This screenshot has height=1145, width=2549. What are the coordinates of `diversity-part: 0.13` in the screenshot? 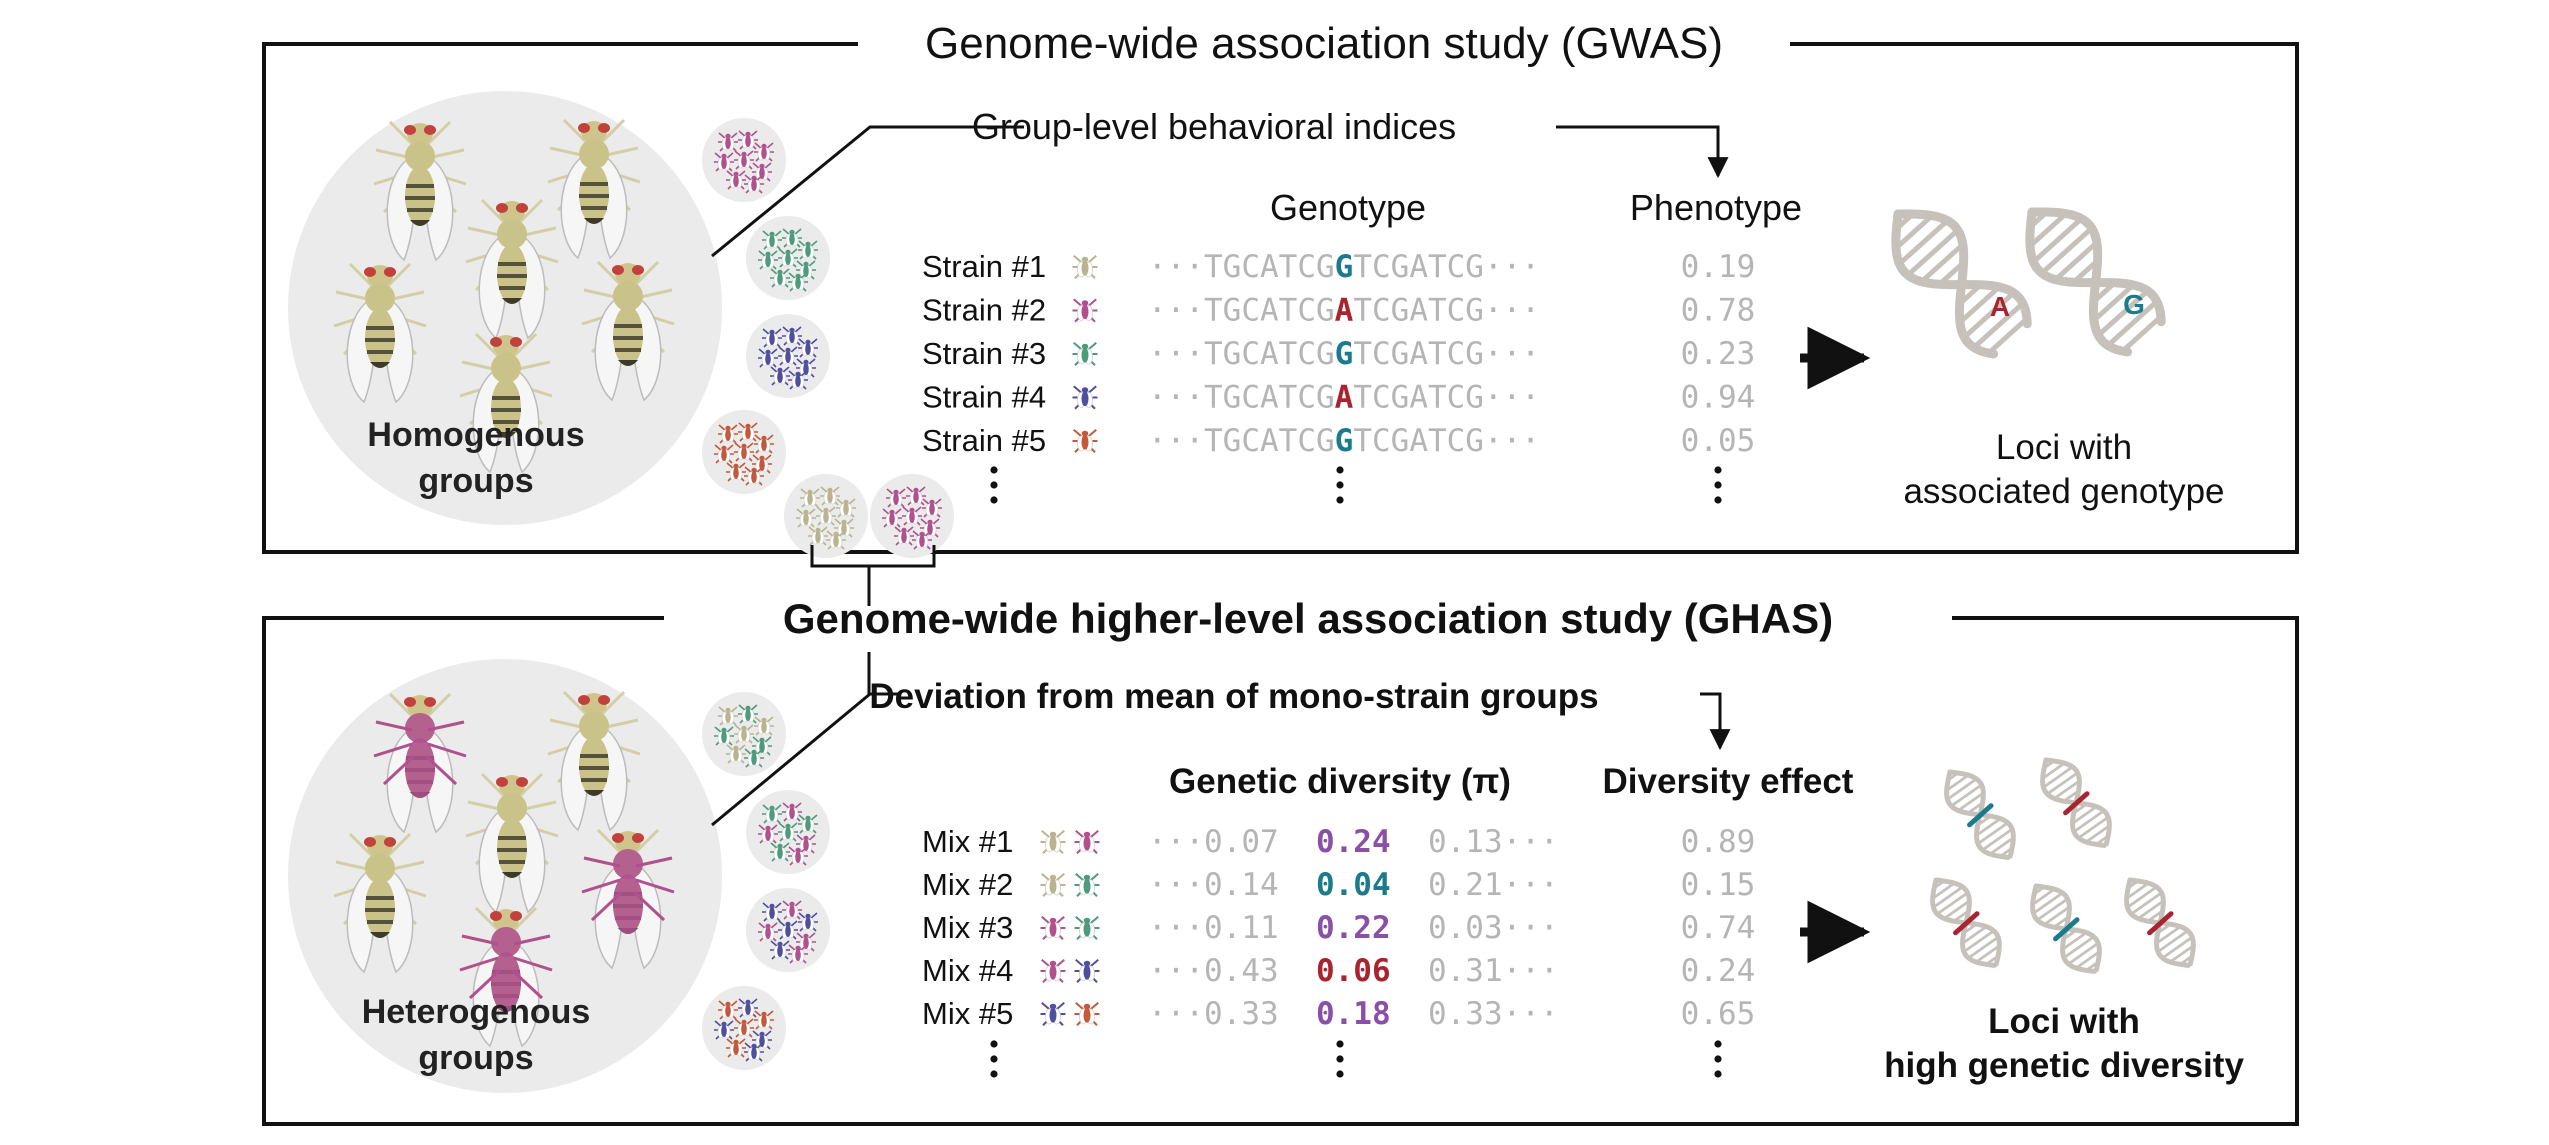 It's located at (1465, 842).